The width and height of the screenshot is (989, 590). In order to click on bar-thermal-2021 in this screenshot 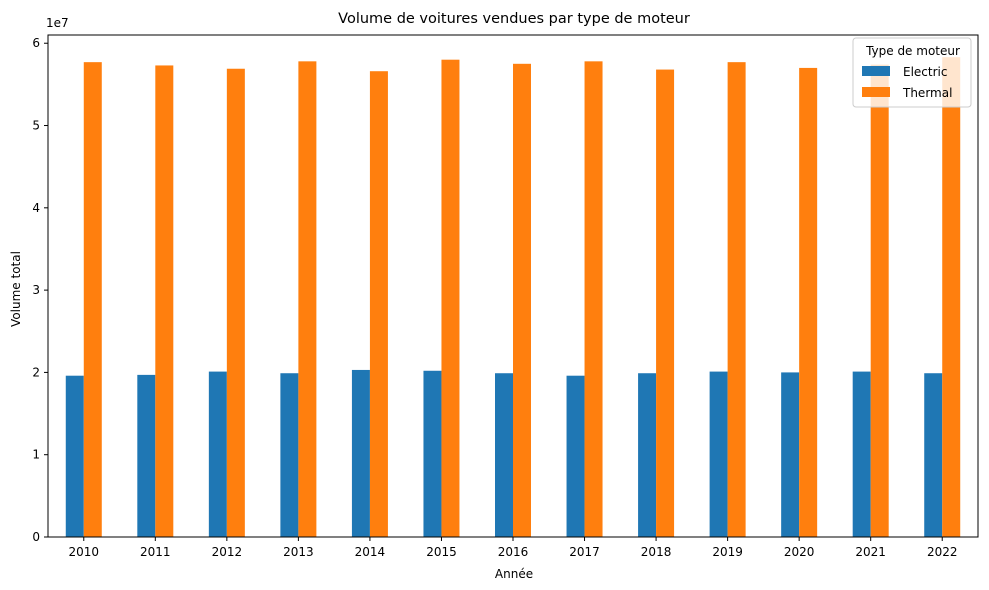, I will do `click(879, 301)`.